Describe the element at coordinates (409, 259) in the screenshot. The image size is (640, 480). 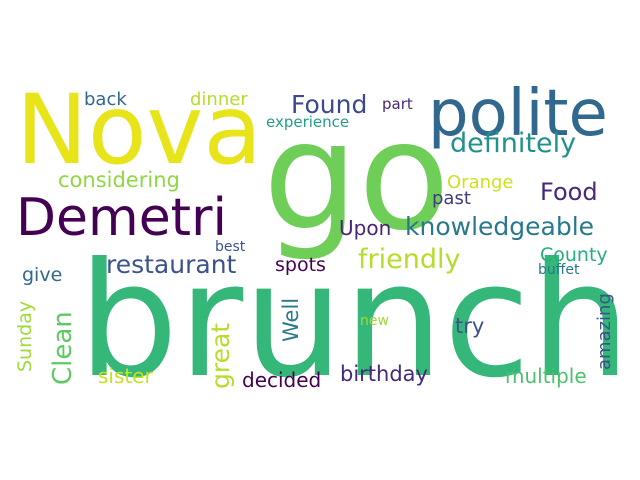
I see `word-friendly: friendly` at that location.